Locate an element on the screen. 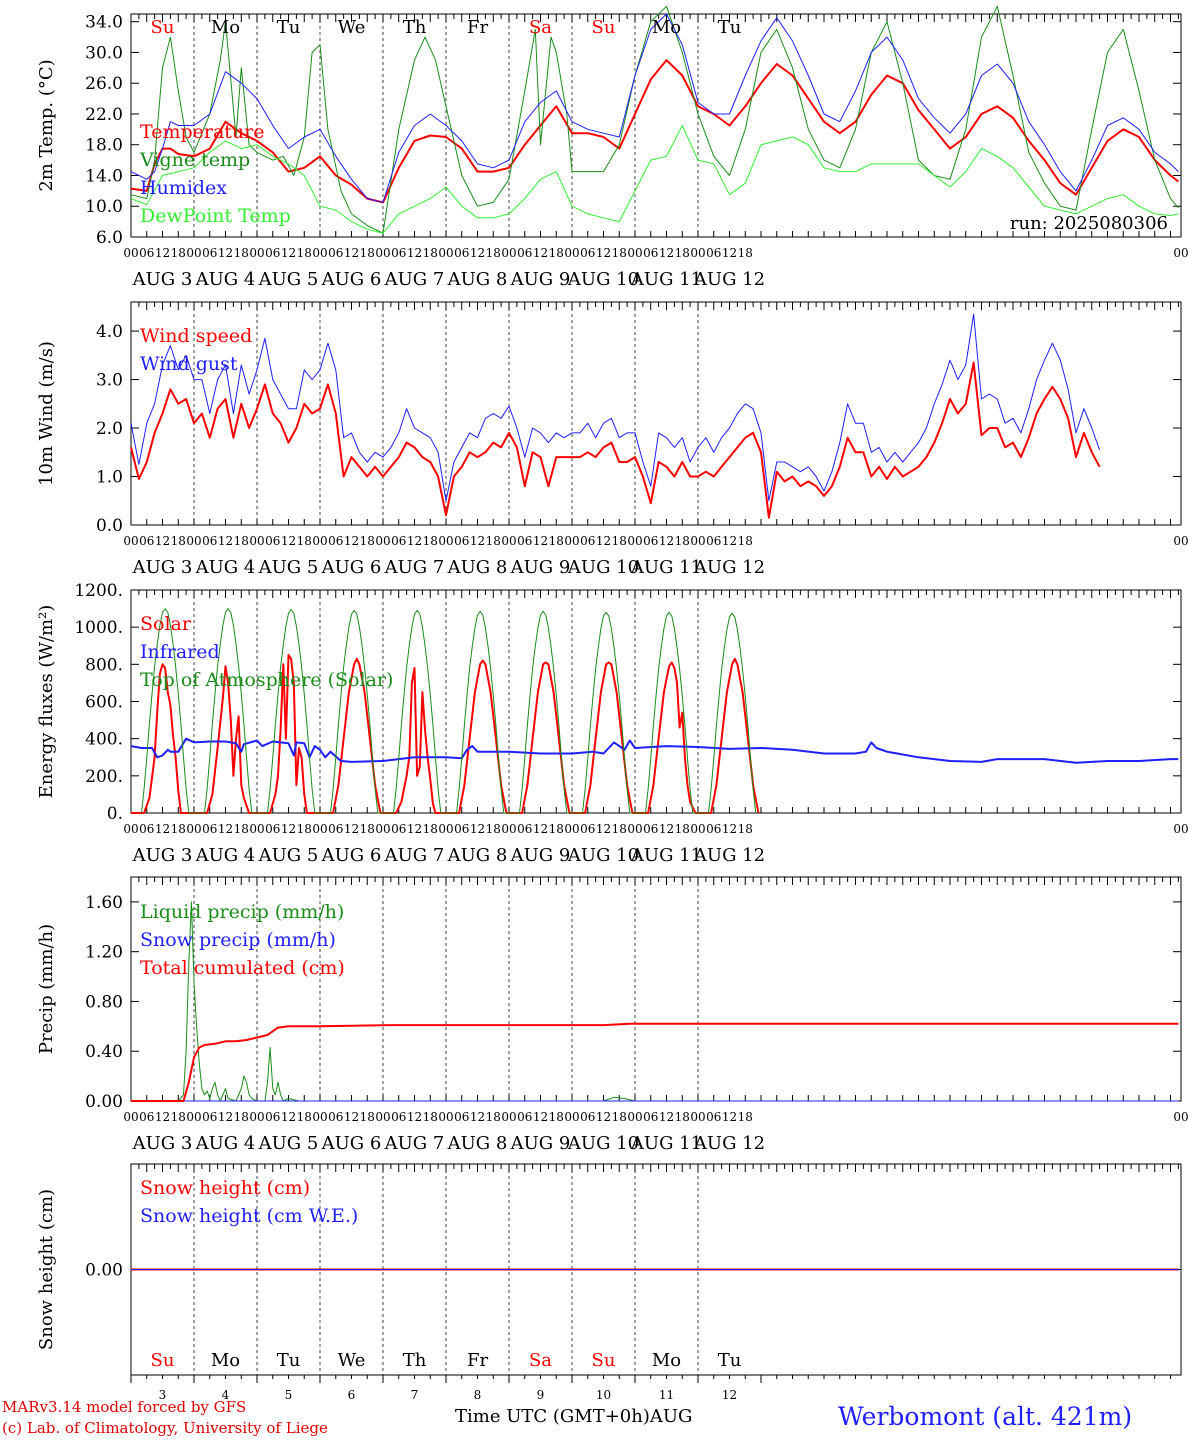 The height and width of the screenshot is (1440, 1194). y-tick-label: 0.00 is located at coordinates (104, 1271).